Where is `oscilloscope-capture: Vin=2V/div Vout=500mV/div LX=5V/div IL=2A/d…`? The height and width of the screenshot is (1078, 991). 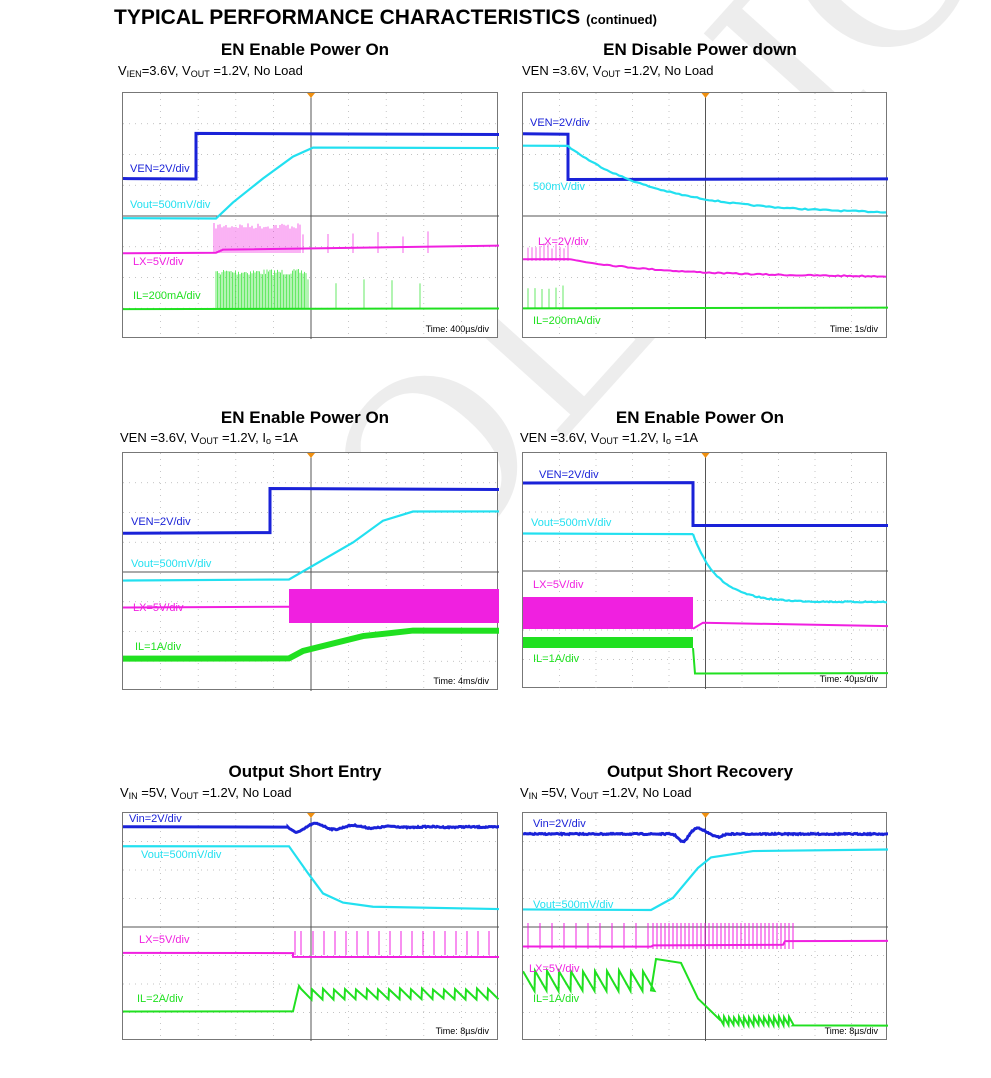
oscilloscope-capture: Vin=2V/div Vout=500mV/div LX=5V/div IL=2A/d… is located at coordinates (310, 926).